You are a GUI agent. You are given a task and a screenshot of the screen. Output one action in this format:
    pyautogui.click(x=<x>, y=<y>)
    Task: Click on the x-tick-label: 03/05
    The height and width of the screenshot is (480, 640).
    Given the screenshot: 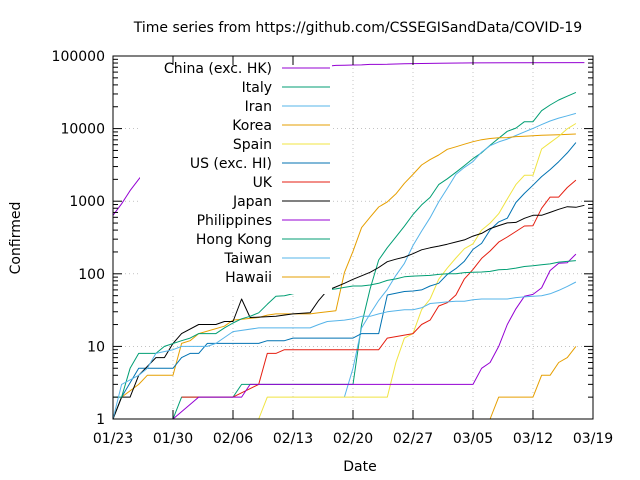 What is the action you would take?
    pyautogui.click(x=473, y=439)
    